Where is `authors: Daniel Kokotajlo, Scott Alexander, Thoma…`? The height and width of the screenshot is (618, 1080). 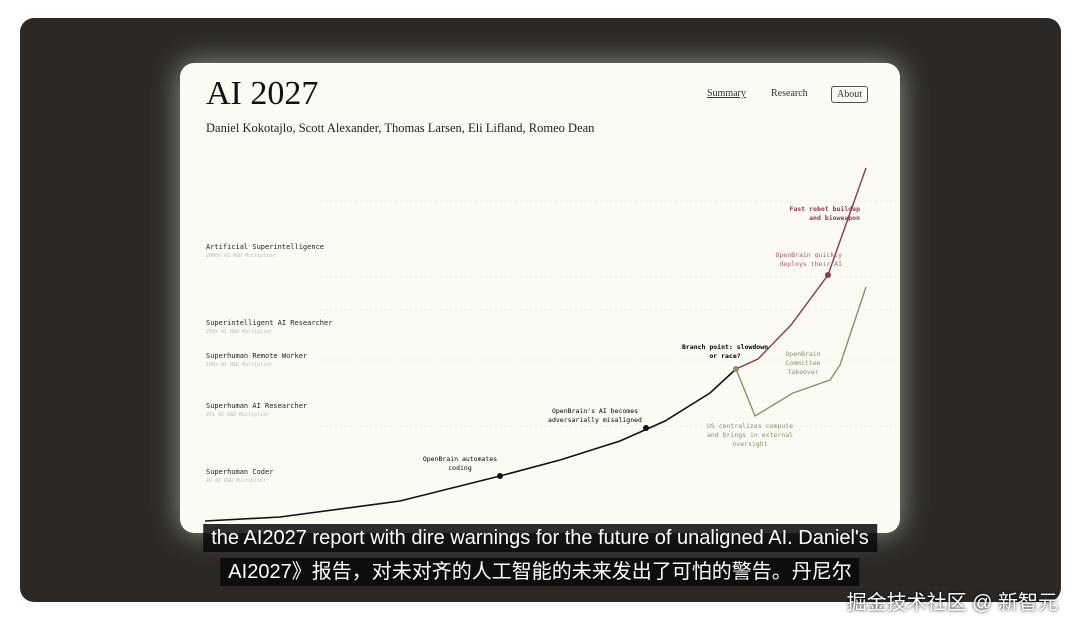
authors: Daniel Kokotajlo, Scott Alexander, Thoma… is located at coordinates (400, 128).